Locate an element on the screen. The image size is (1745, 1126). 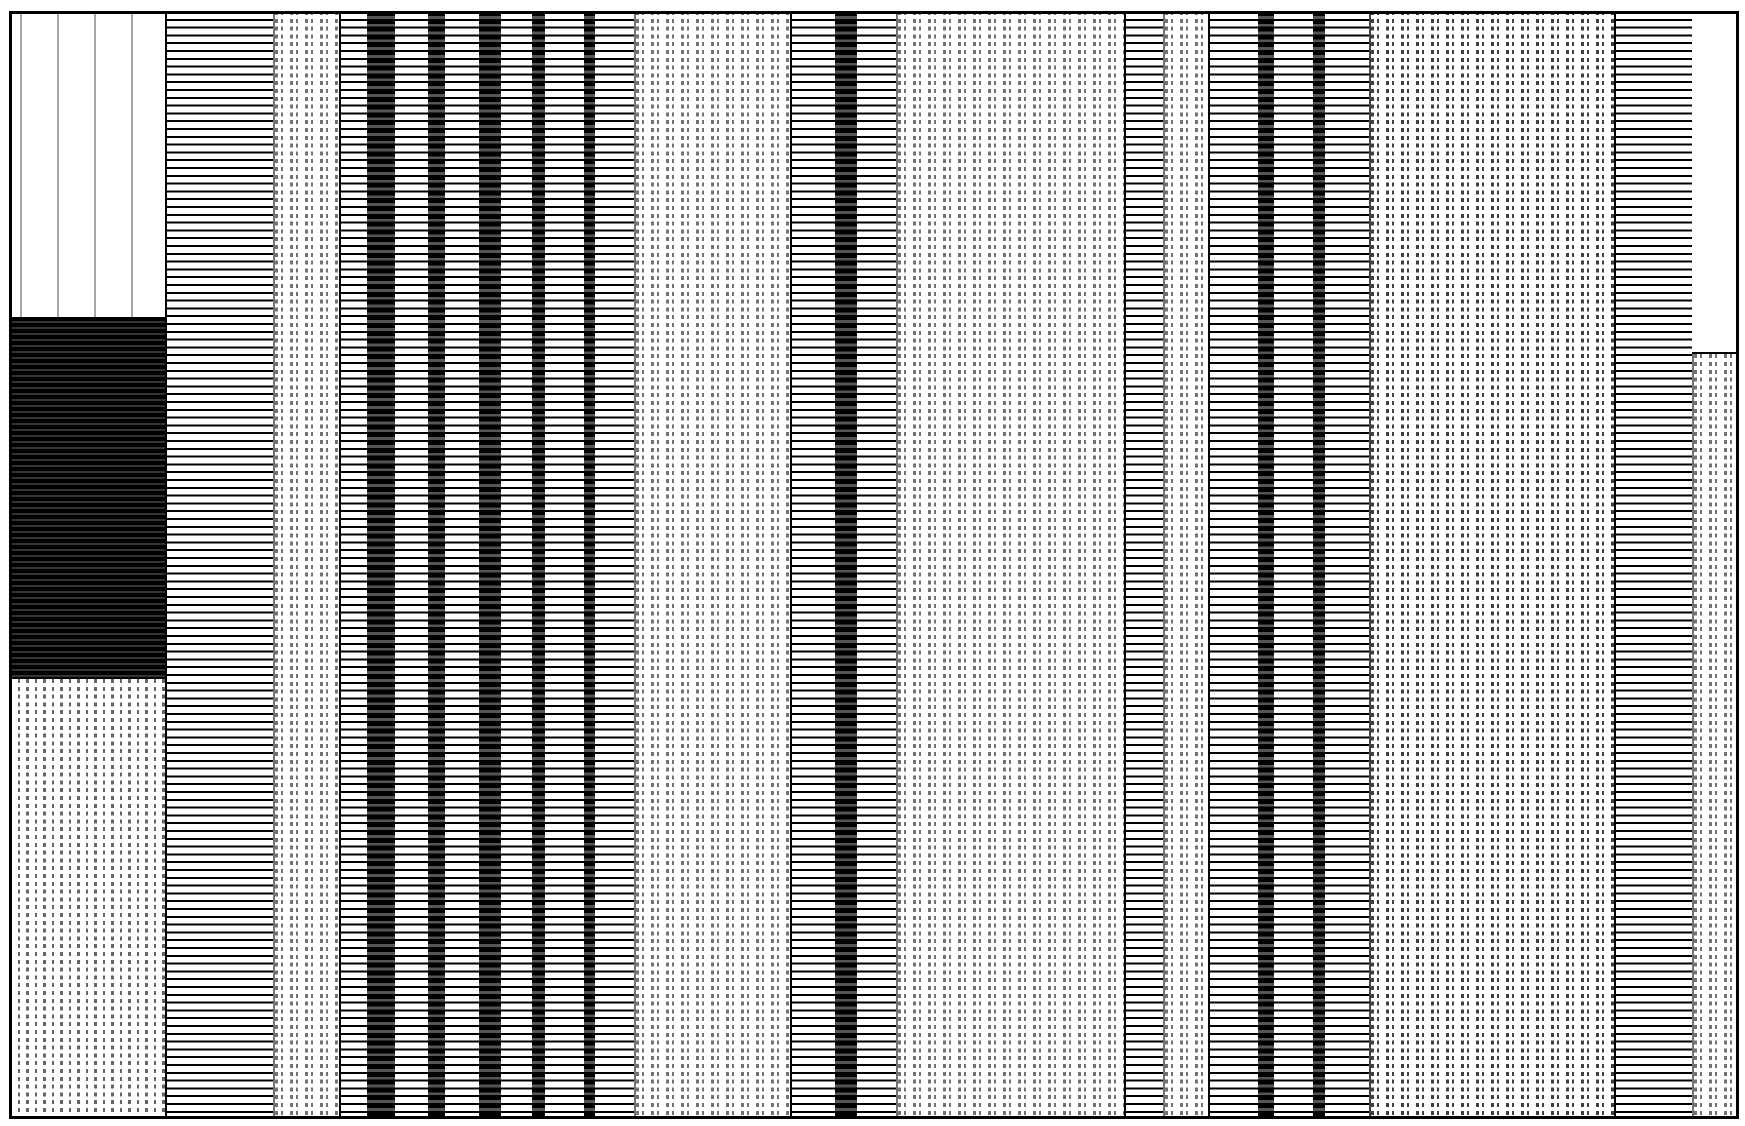
side-panel-bottom is located at coordinates (87, 899).